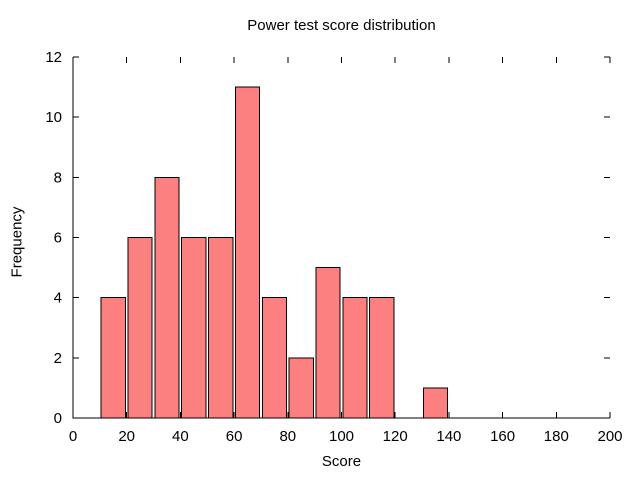  Describe the element at coordinates (448, 436) in the screenshot. I see `x-tick-label: 140` at that location.